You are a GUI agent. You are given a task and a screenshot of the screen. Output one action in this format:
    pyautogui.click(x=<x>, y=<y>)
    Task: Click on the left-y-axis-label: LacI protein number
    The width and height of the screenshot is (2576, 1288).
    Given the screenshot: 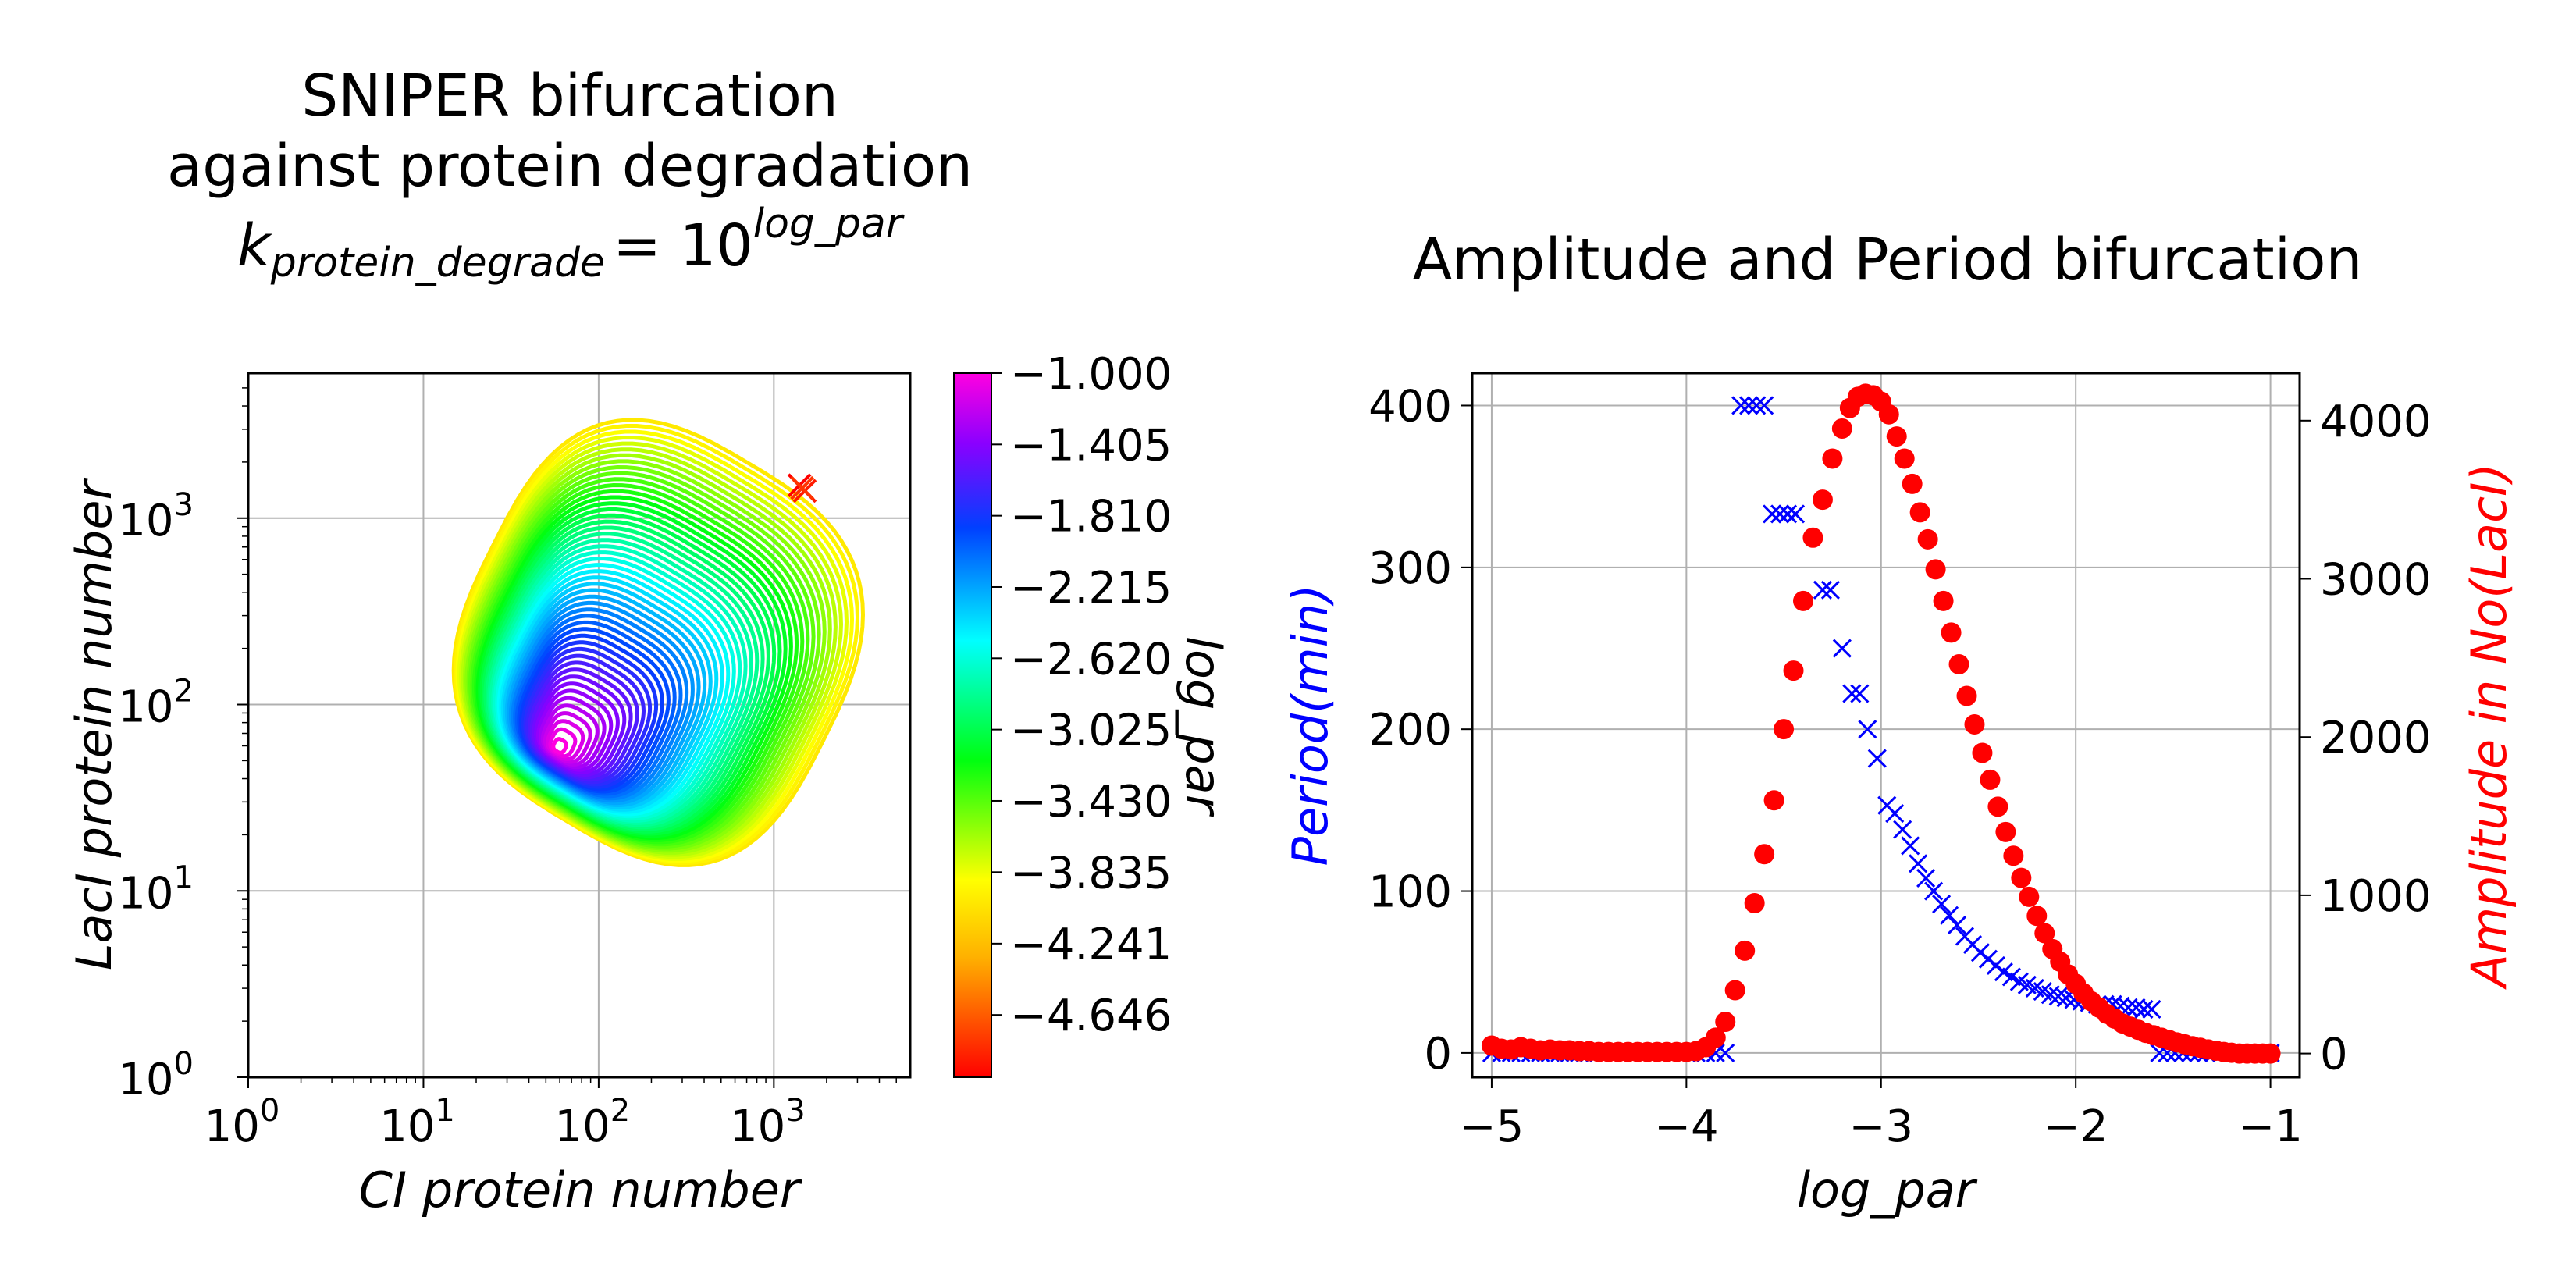 What is the action you would take?
    pyautogui.click(x=94, y=723)
    